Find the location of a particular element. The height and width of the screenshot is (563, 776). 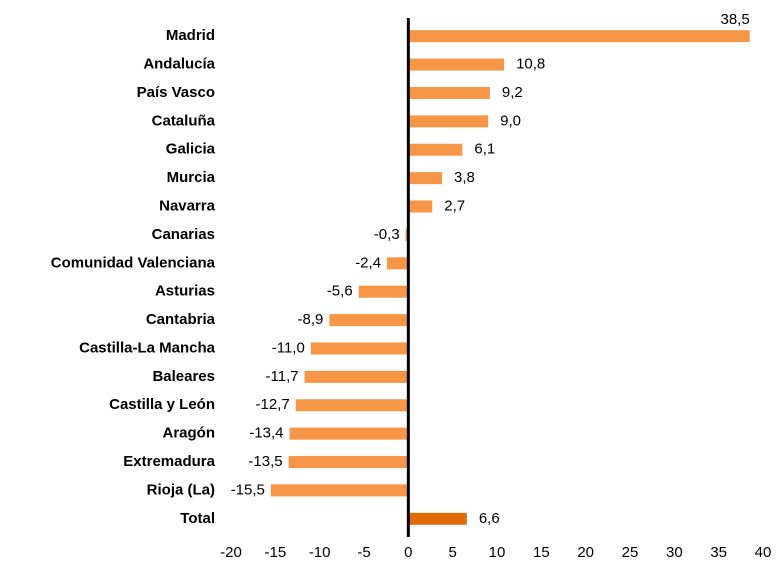

value-label: -2,4 is located at coordinates (368, 262).